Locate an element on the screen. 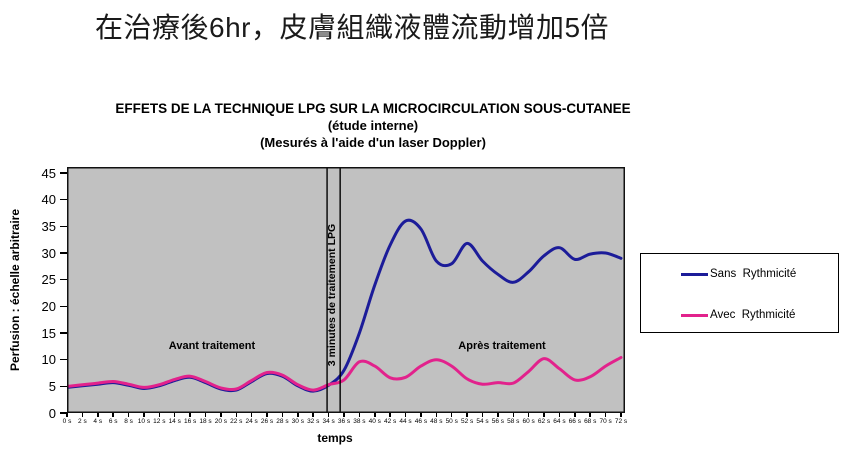  y-tick-label: 10 is located at coordinates (48, 360).